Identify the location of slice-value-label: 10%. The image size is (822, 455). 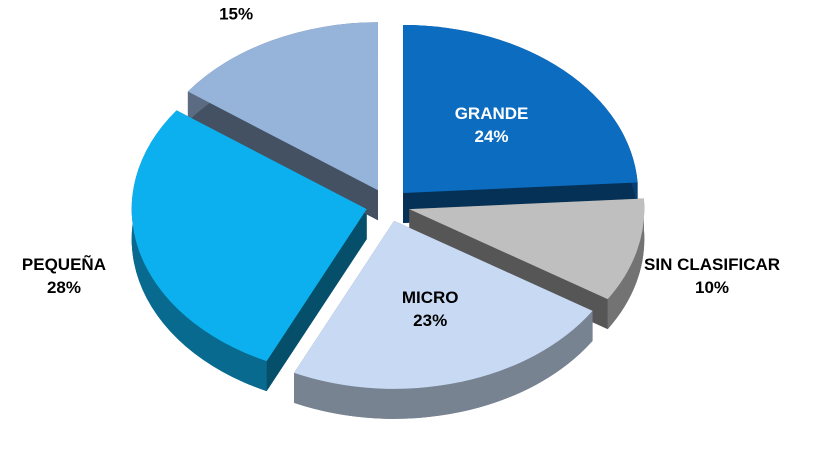
(712, 287).